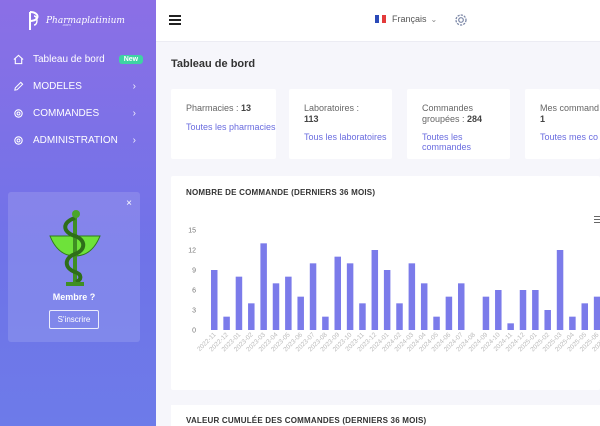 The image size is (600, 426). What do you see at coordinates (34, 20) in the screenshot?
I see `logo-icon` at bounding box center [34, 20].